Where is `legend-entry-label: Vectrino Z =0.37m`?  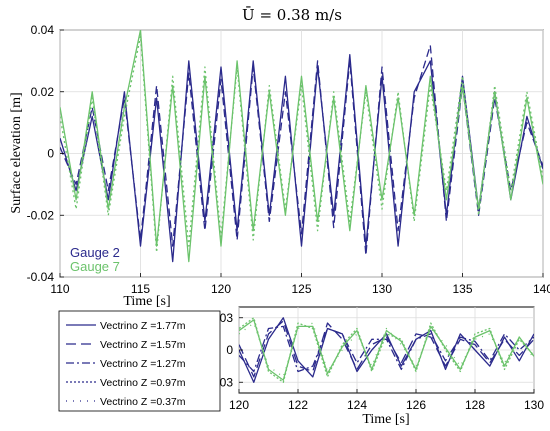 legend-entry-label: Vectrino Z =0.37m is located at coordinates (143, 402).